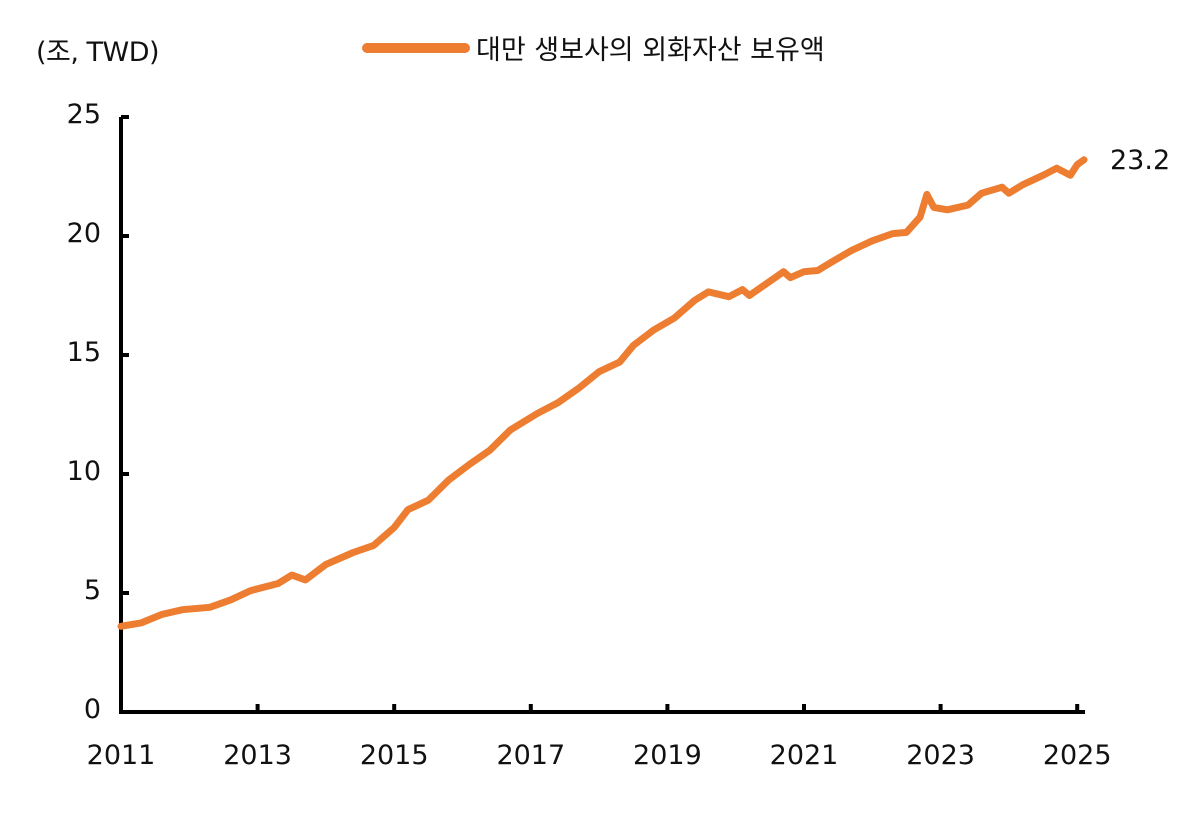  Describe the element at coordinates (804, 755) in the screenshot. I see `x-tick-label: 2021` at that location.